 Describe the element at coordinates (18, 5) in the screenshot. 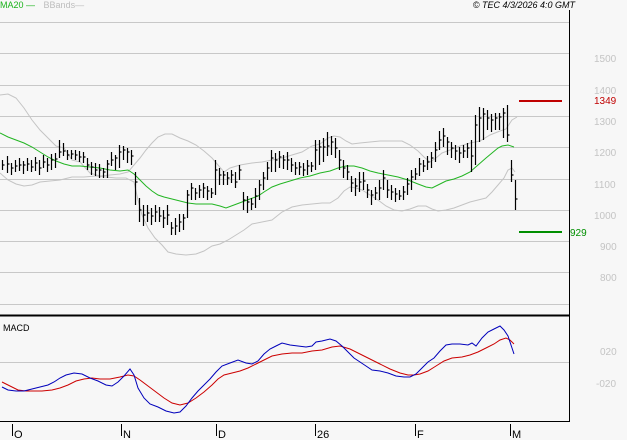

I see `legend-ma20: MA20 —` at that location.